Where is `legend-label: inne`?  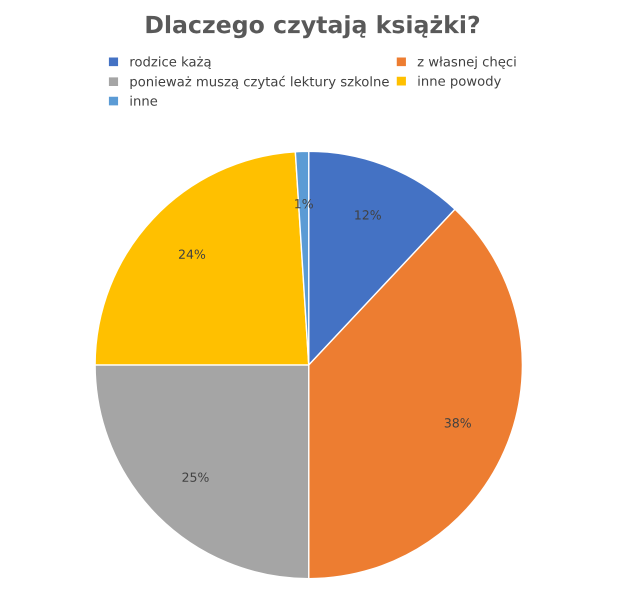 legend-label: inne is located at coordinates (144, 101).